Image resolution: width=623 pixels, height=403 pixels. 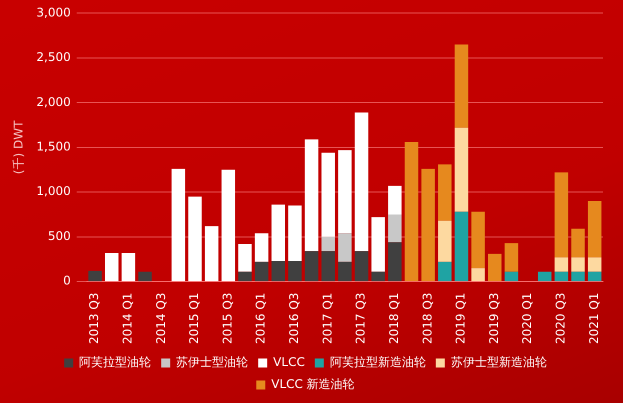 I want to click on x-tick-label: 2017 Q3, so click(x=361, y=318).